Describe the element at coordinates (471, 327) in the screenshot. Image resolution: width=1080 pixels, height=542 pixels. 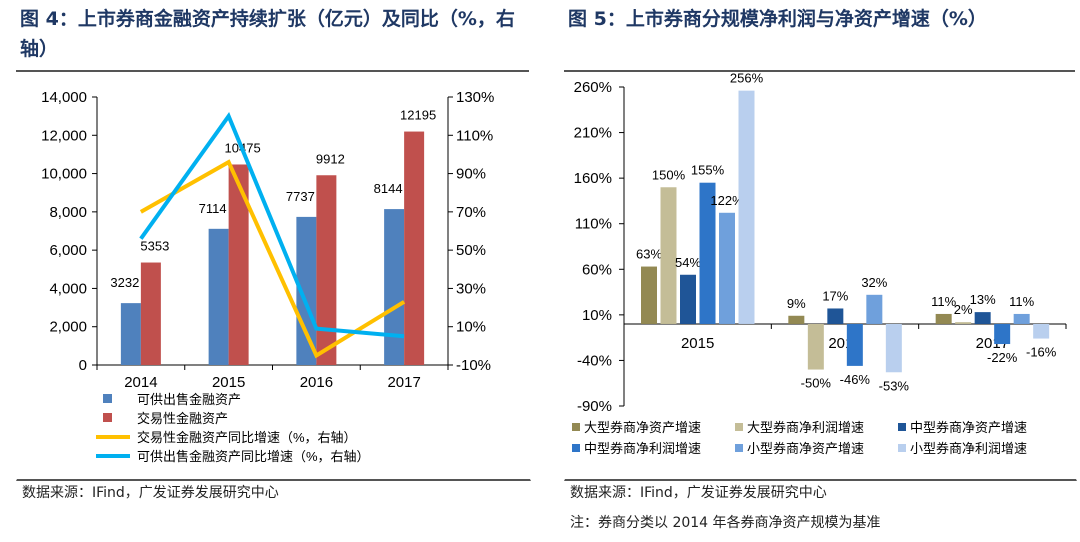
I see `y2-tick-label: 10%` at that location.